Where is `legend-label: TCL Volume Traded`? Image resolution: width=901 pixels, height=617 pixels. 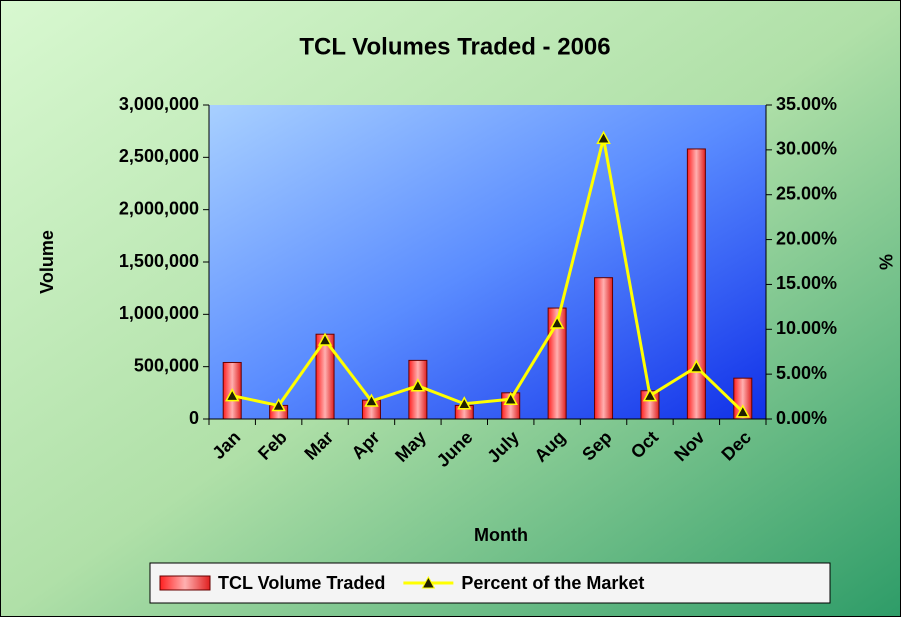
legend-label: TCL Volume Traded is located at coordinates (301, 583).